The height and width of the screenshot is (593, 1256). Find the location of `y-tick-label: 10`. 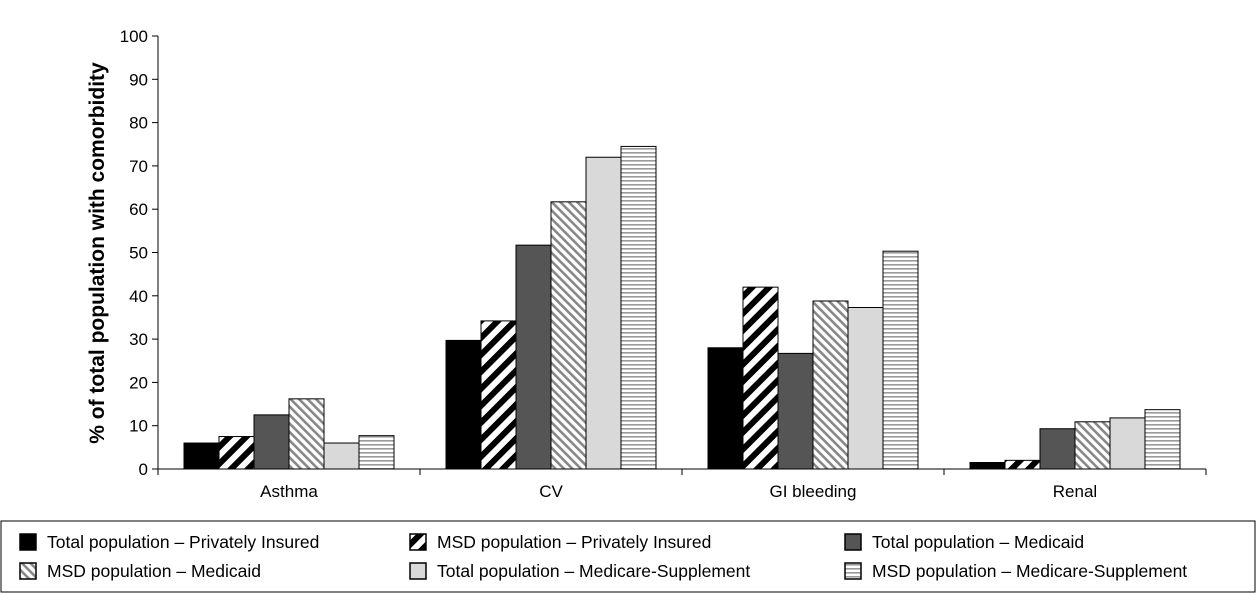

y-tick-label: 10 is located at coordinates (138, 426).